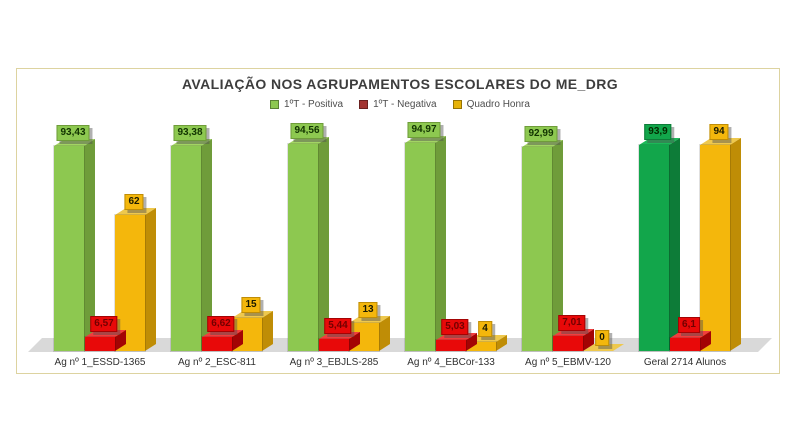 The width and height of the screenshot is (800, 444). I want to click on value-label: 13, so click(368, 309).